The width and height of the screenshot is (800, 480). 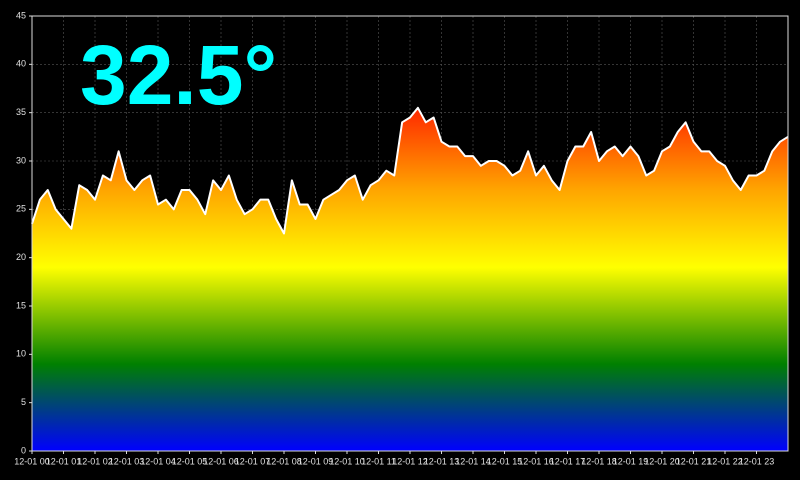 What do you see at coordinates (21, 160) in the screenshot?
I see `y-tick-label: 30` at bounding box center [21, 160].